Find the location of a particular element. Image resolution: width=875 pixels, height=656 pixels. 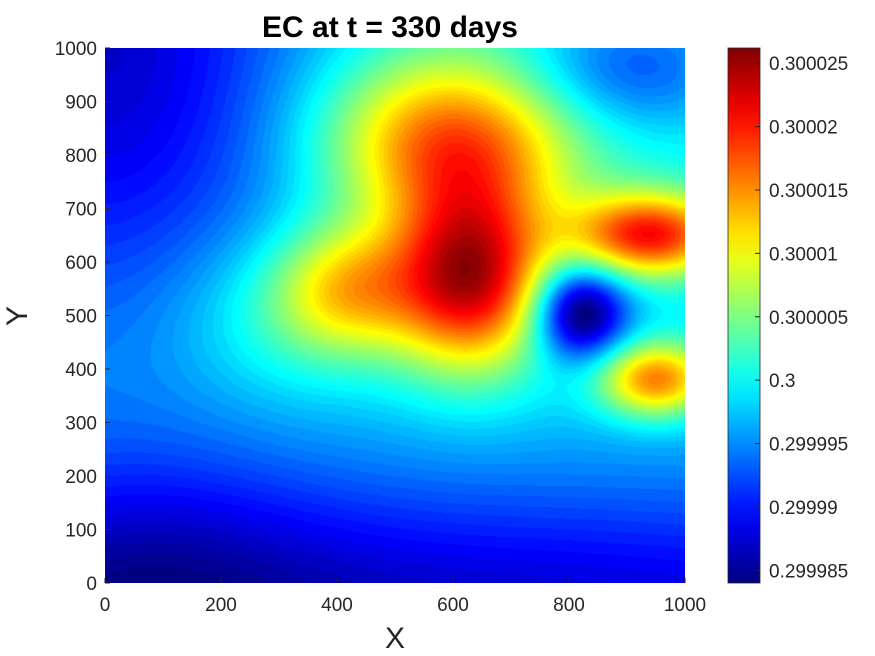

x-tick-label: 600 is located at coordinates (453, 605).